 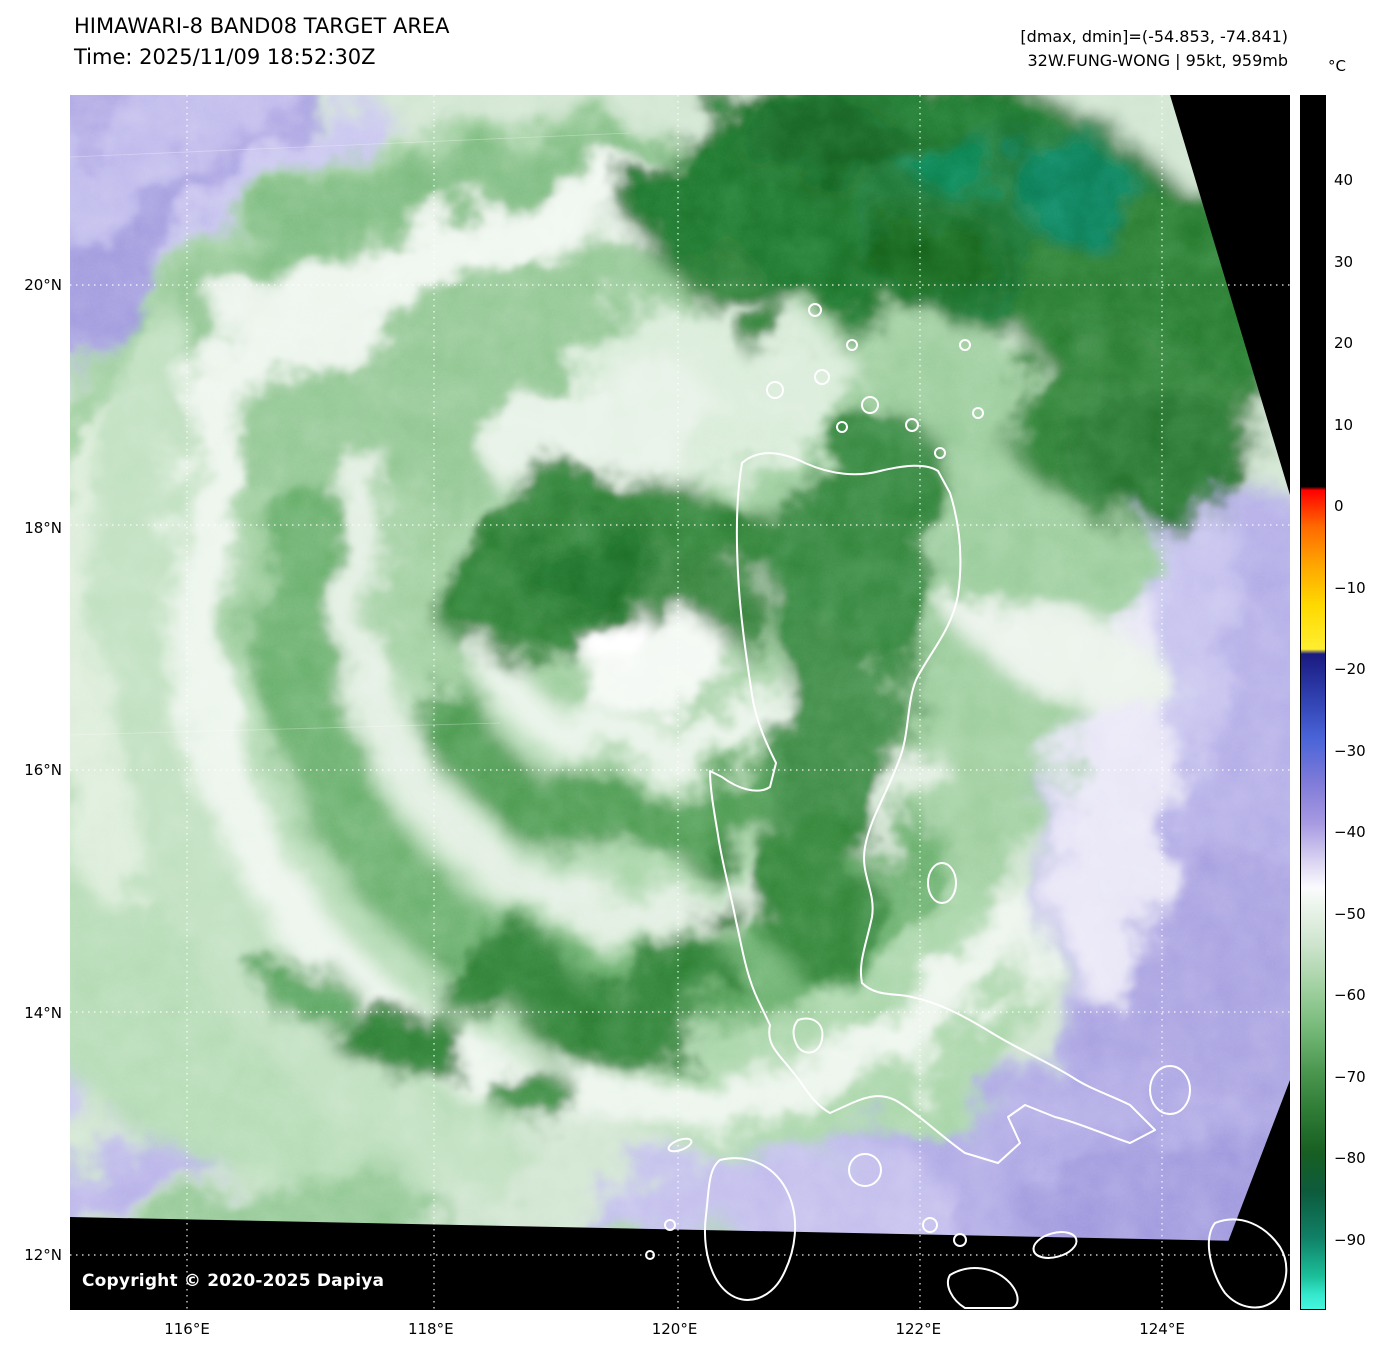 I want to click on colorbar-tick-label: −20, so click(x=1350, y=669).